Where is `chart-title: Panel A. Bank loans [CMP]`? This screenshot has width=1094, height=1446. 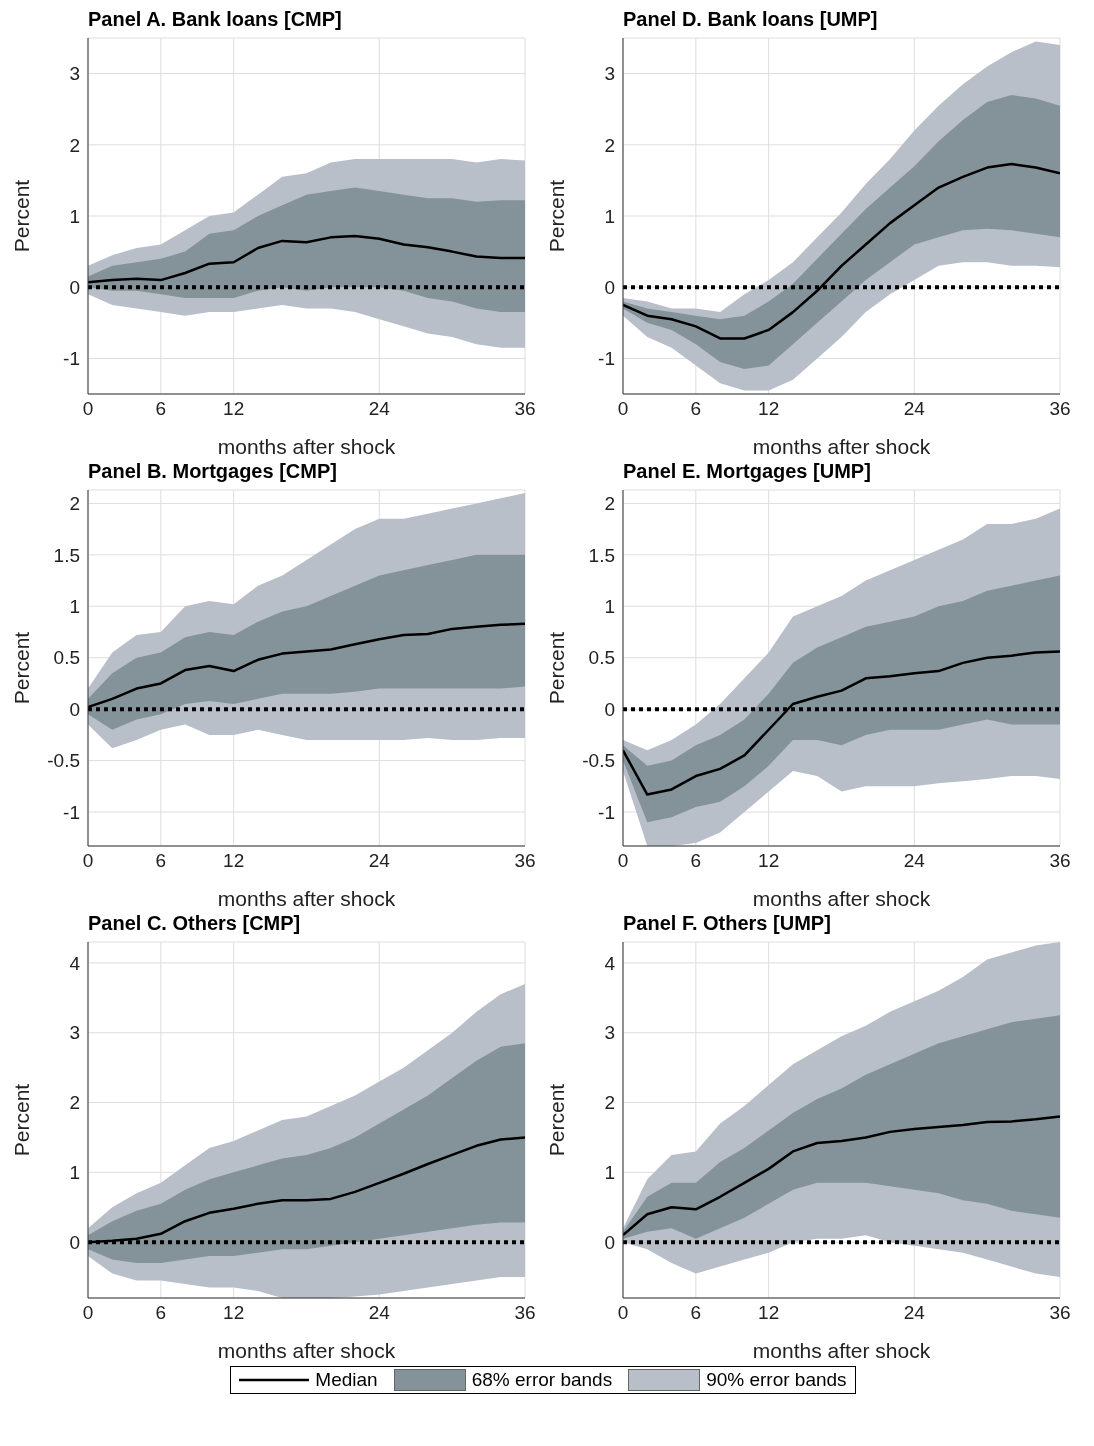
chart-title: Panel A. Bank loans [CMP] is located at coordinates (215, 20).